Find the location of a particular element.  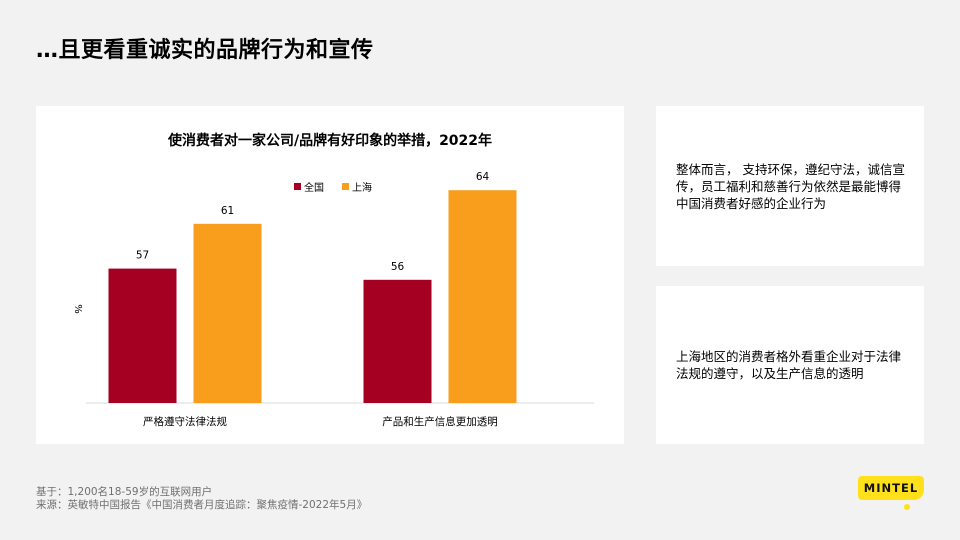

insight-card-2: 上海地区的消费者格外看重企业对于法律法规的遵守，以及生产信息的透明 is located at coordinates (790, 365).